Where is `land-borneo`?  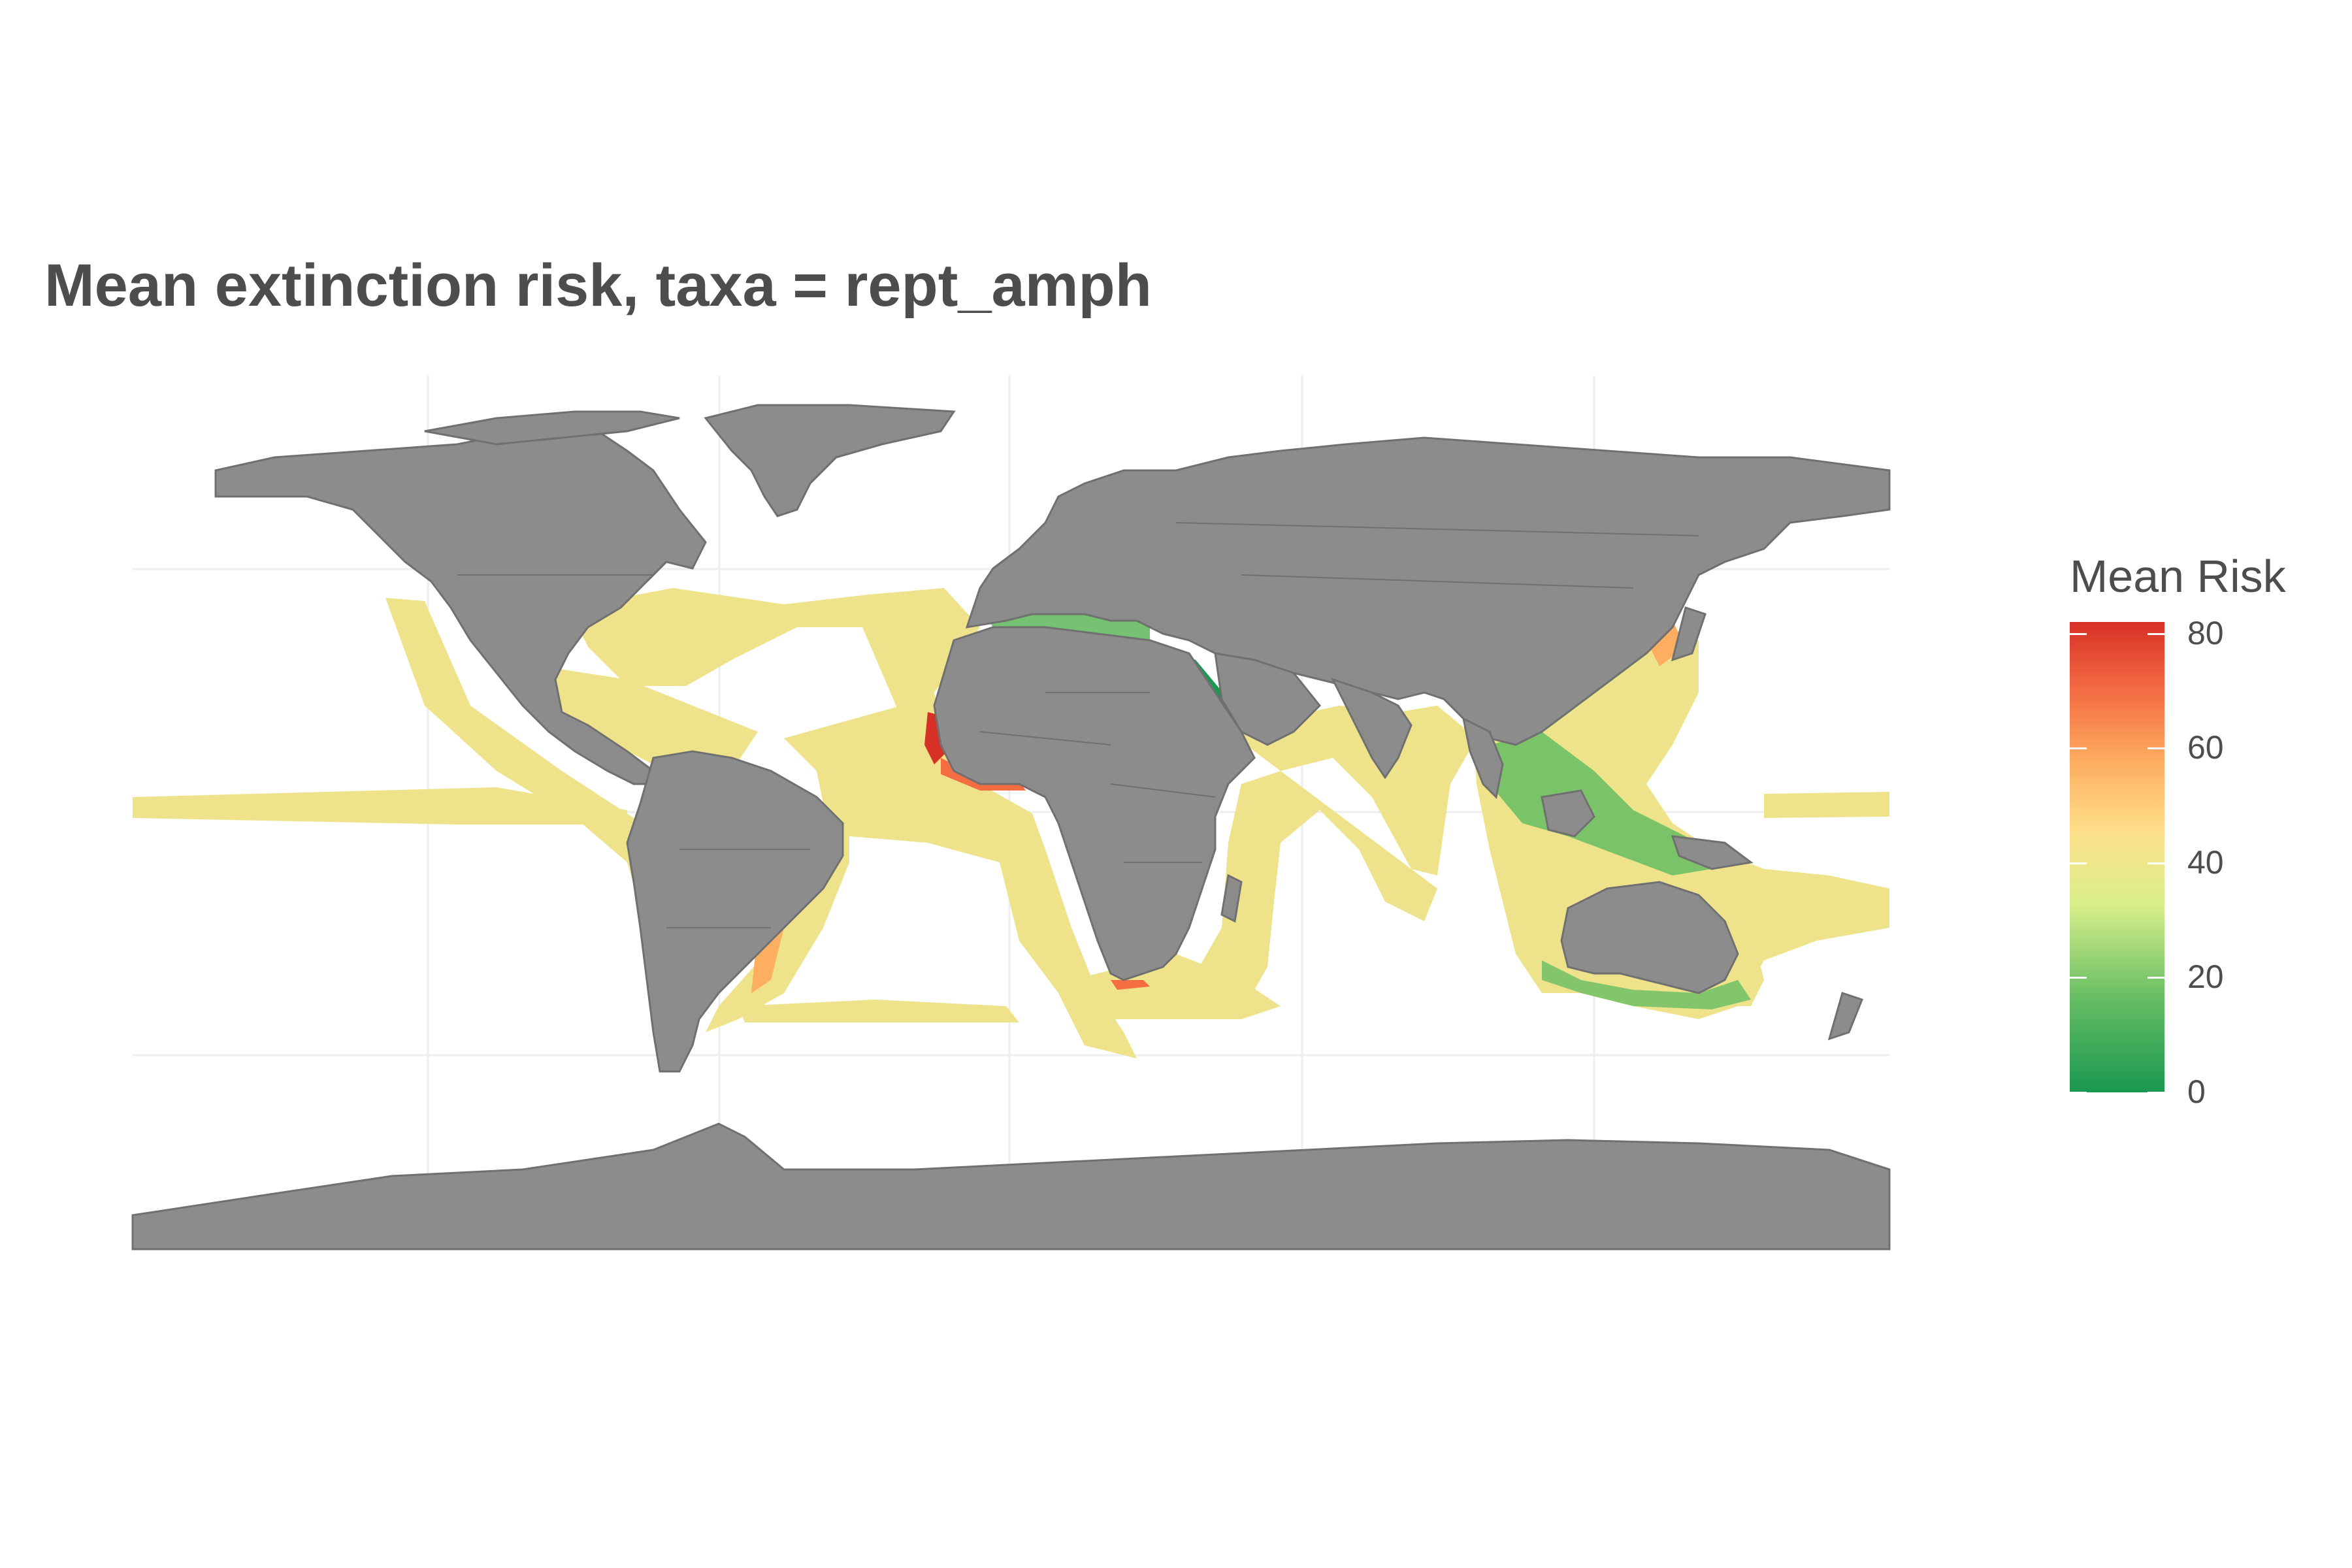 land-borneo is located at coordinates (1568, 813).